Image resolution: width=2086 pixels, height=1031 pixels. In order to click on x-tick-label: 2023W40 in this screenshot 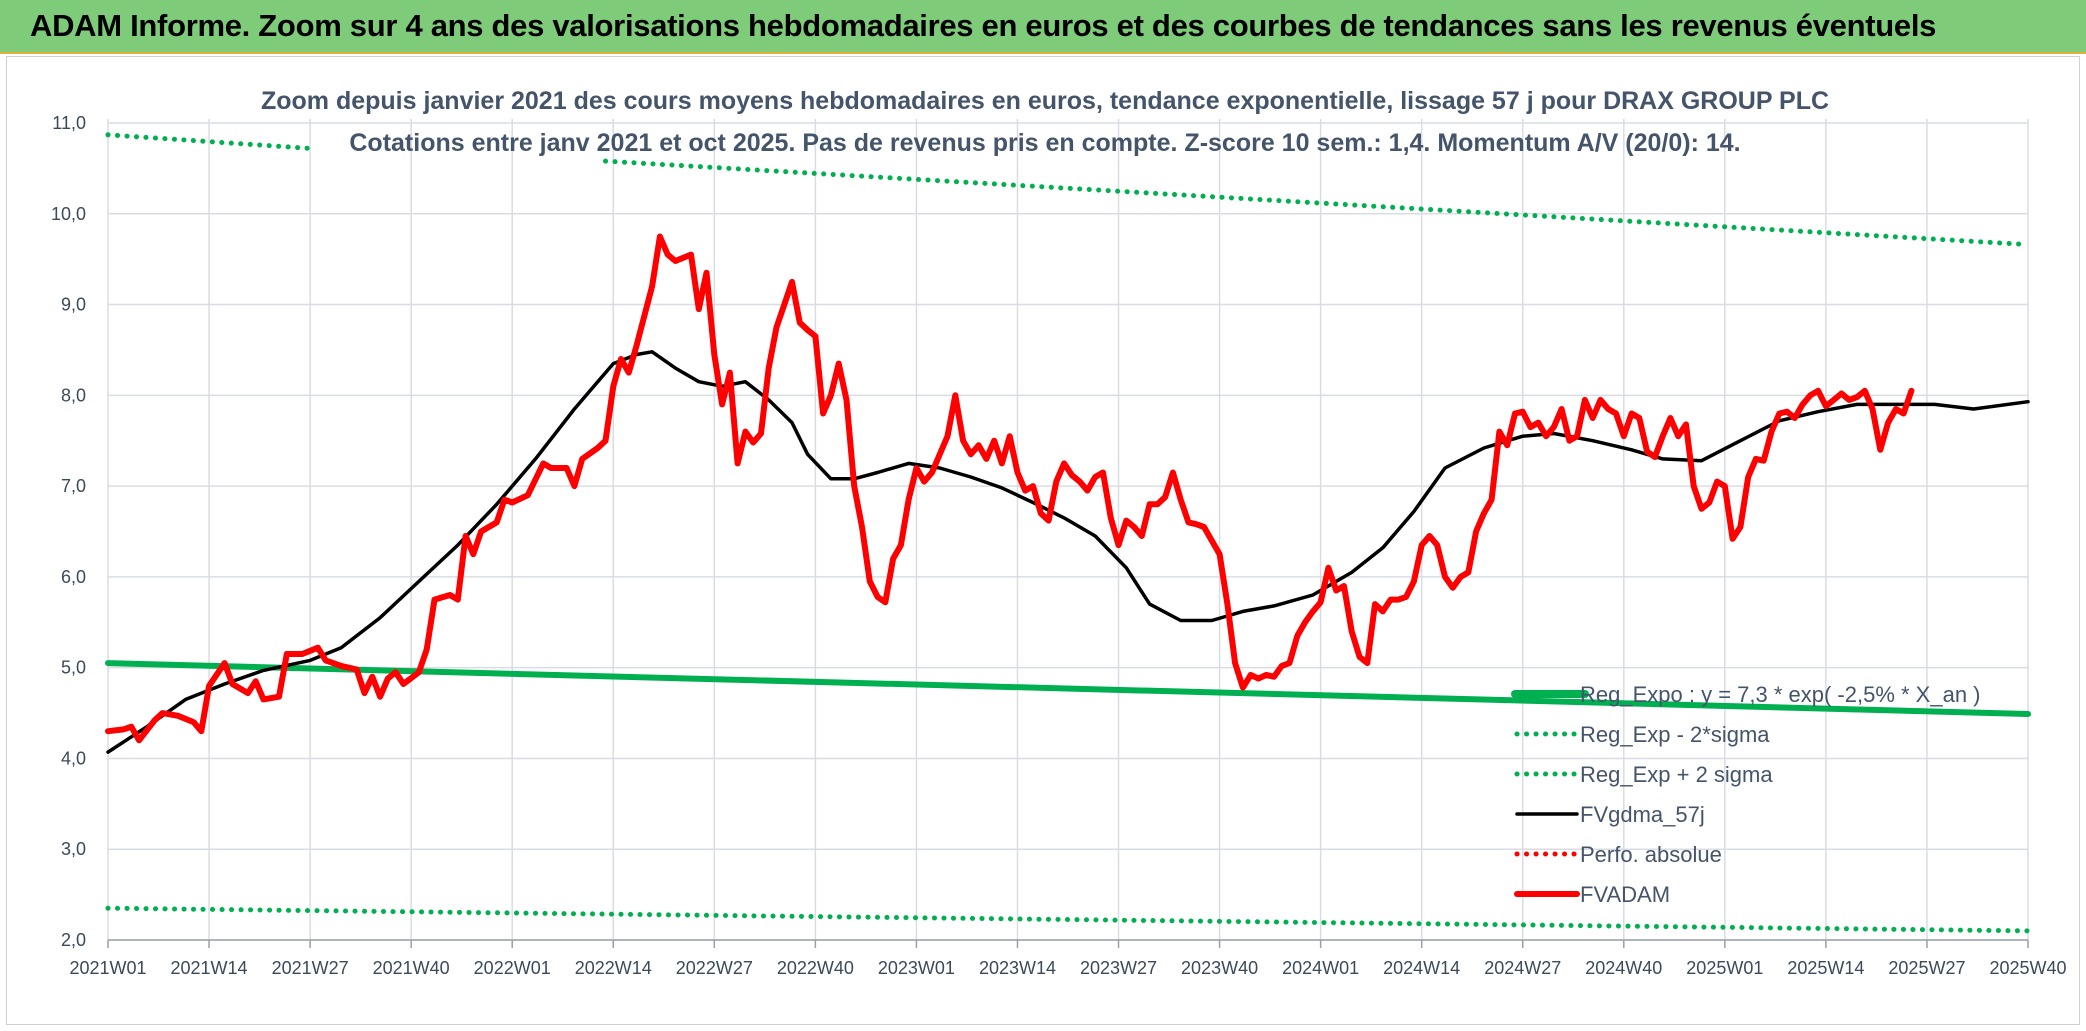, I will do `click(1219, 968)`.